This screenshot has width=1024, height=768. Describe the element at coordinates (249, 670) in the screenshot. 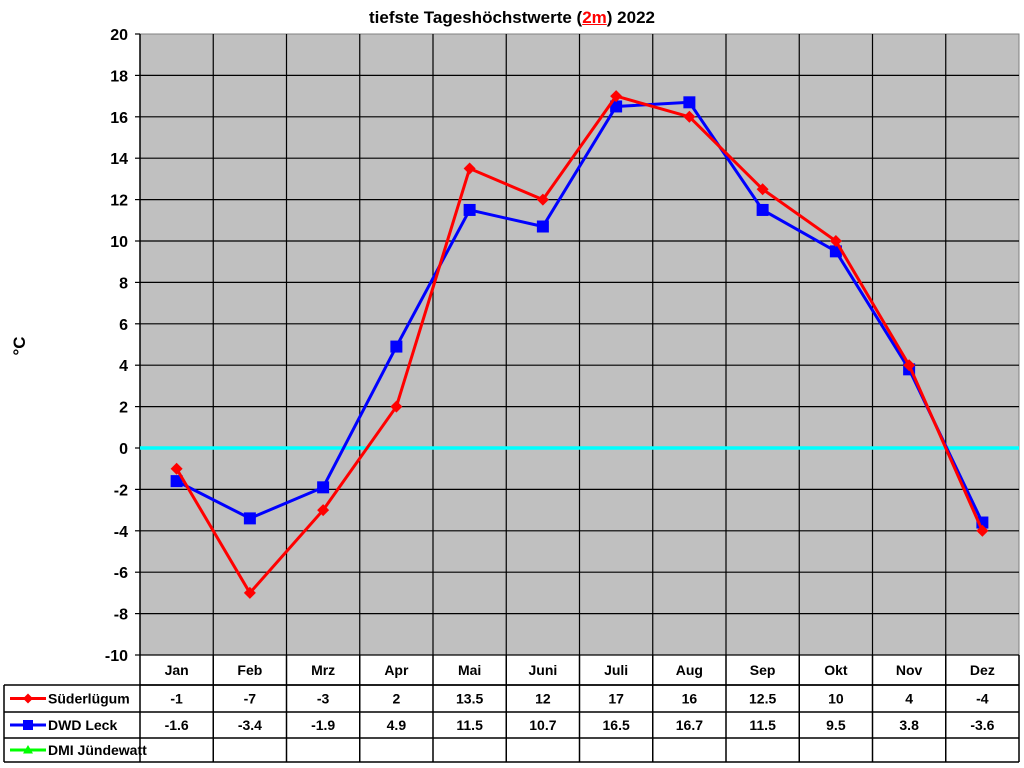

I see `x-category-label: Feb` at that location.